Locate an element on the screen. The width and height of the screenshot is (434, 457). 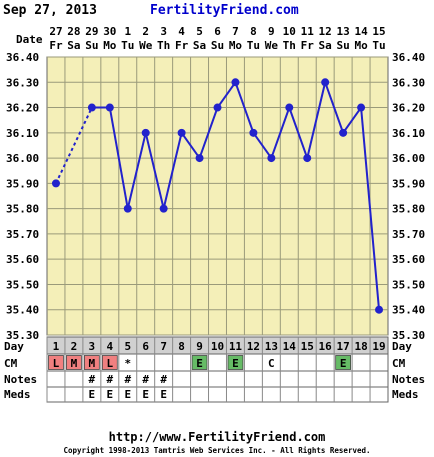
date-label: 4 is located at coordinates (181, 31).